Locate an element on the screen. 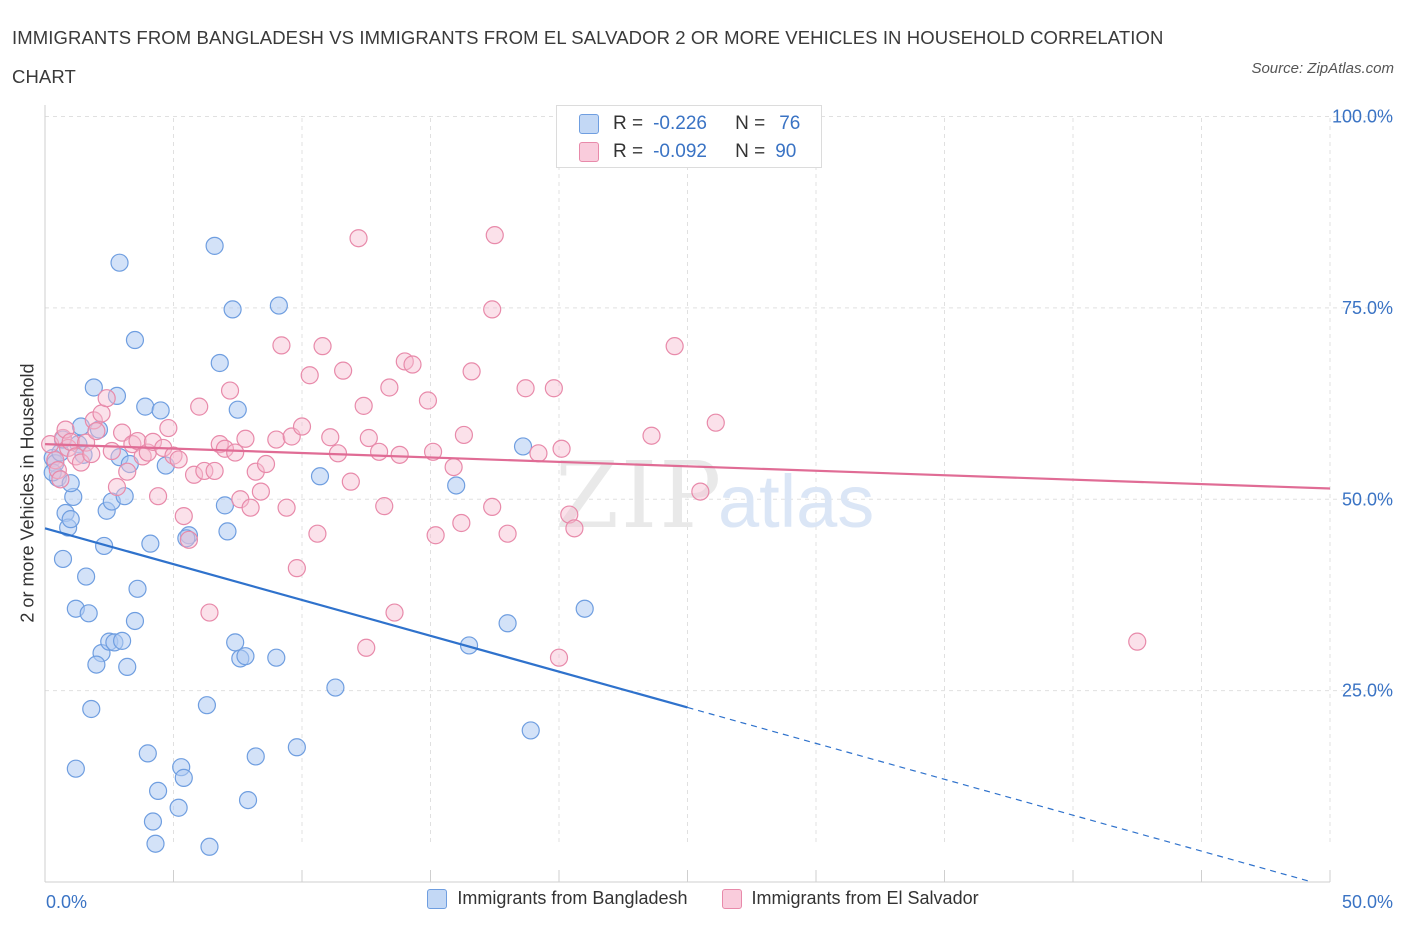 This screenshot has height=930, width=1406. y-tick-label: 25.0% is located at coordinates (1367, 691).